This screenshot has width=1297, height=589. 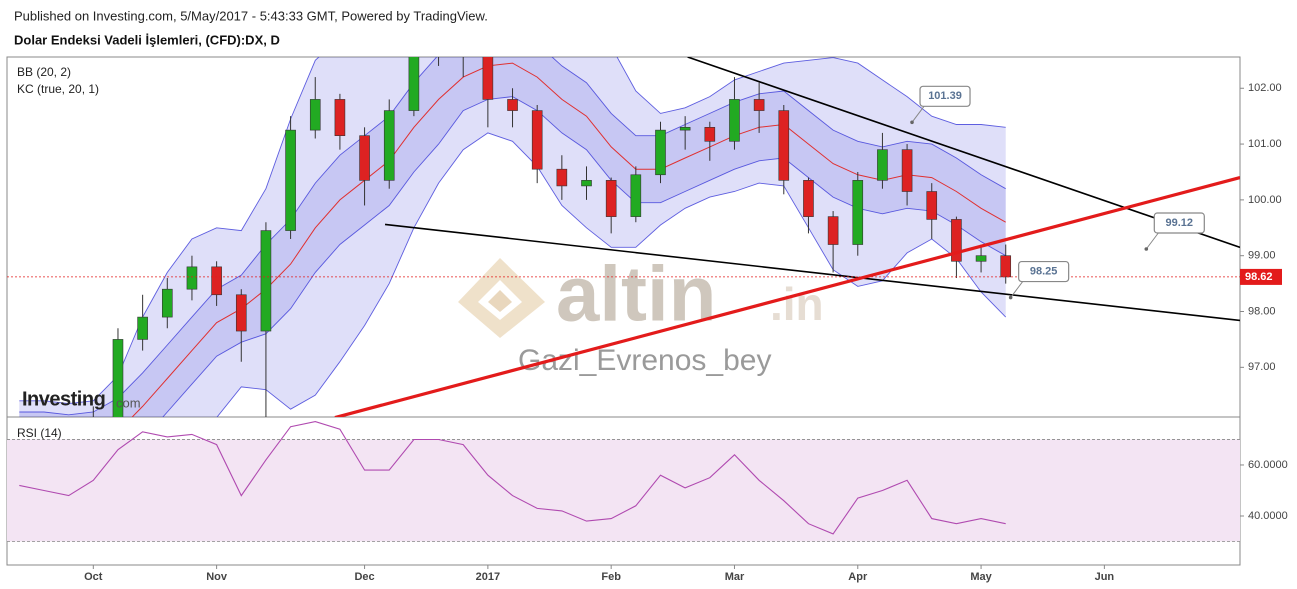 I want to click on investing-logo: Investing, so click(x=63, y=399).